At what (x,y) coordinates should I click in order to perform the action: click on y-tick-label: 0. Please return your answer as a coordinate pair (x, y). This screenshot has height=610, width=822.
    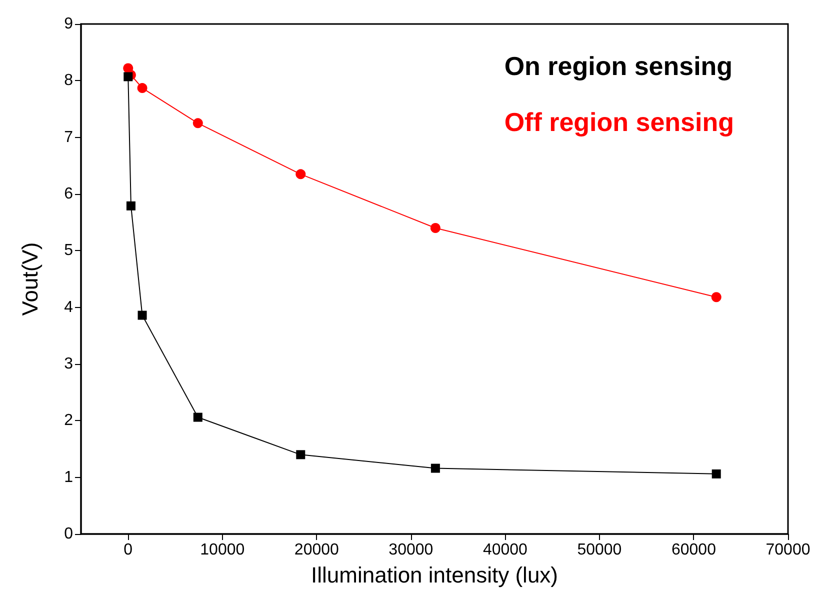
    Looking at the image, I should click on (69, 534).